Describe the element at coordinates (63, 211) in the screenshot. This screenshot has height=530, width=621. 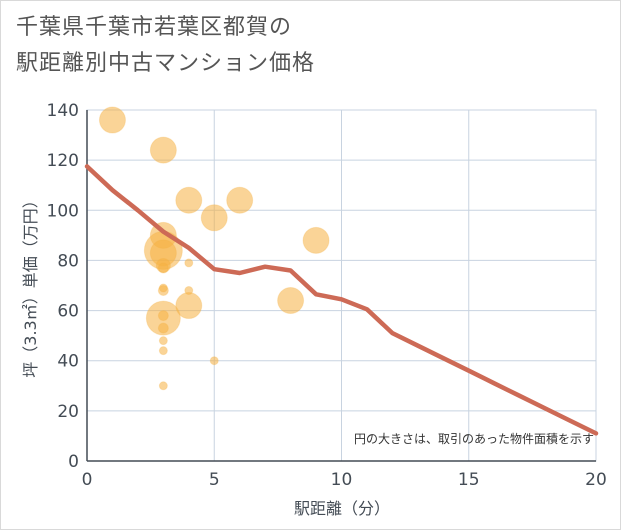
I see `y-tick-label: 100` at that location.